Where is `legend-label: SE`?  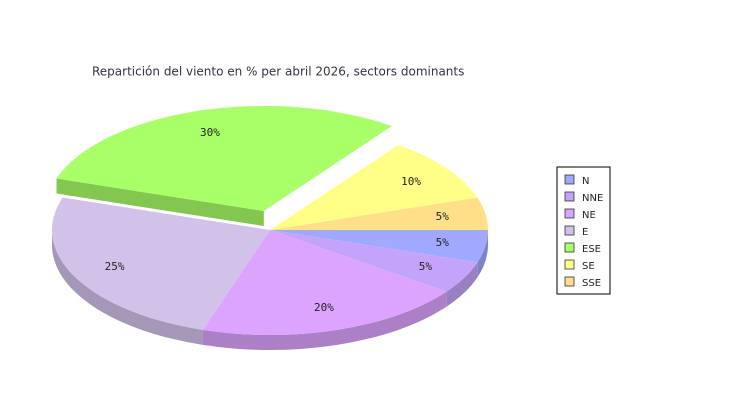
legend-label: SE is located at coordinates (588, 266).